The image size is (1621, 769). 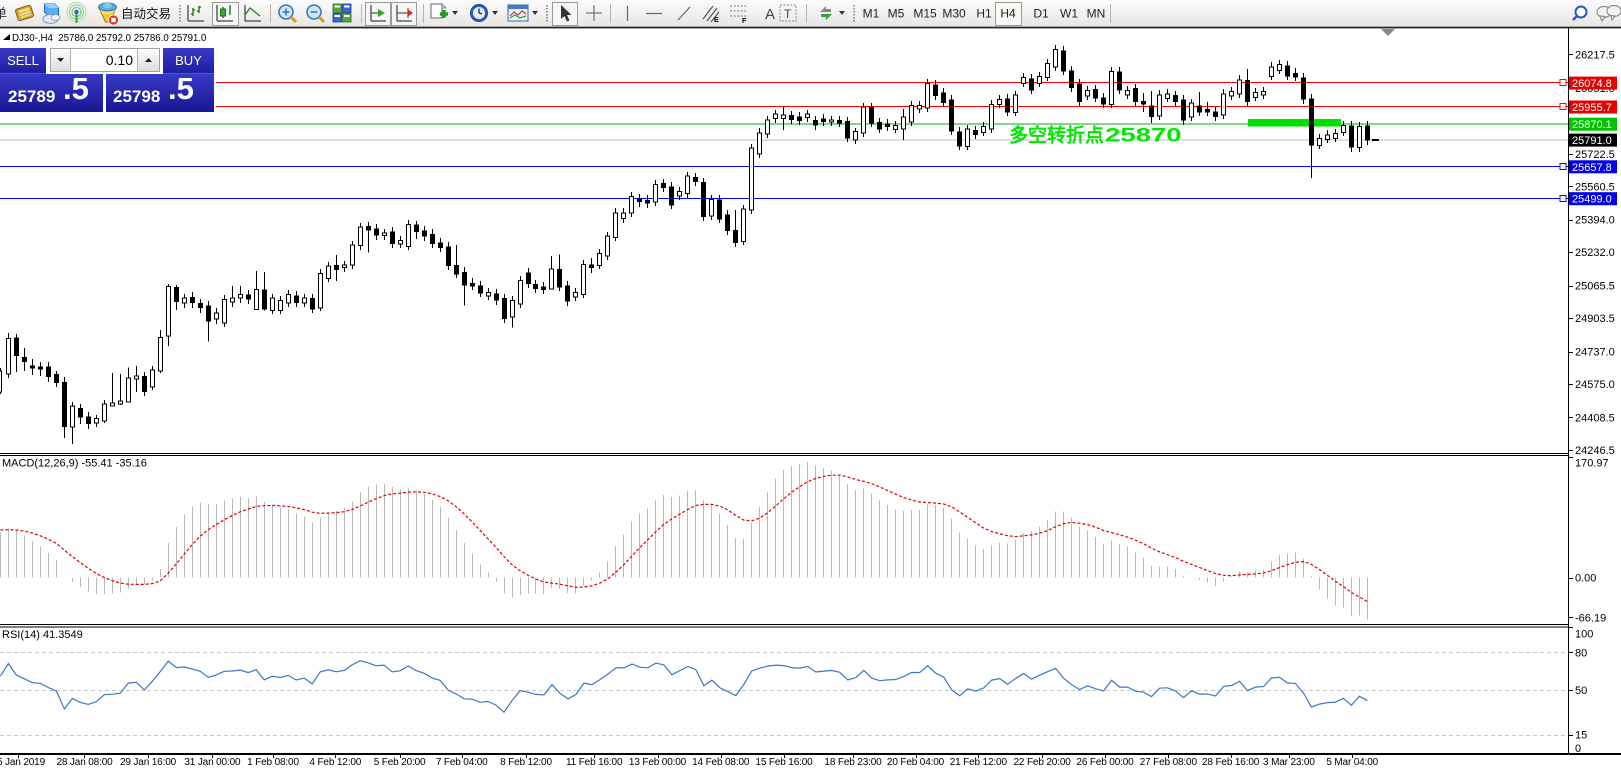 What do you see at coordinates (146, 13) in the screenshot?
I see `svg-text: 自动交易` at bounding box center [146, 13].